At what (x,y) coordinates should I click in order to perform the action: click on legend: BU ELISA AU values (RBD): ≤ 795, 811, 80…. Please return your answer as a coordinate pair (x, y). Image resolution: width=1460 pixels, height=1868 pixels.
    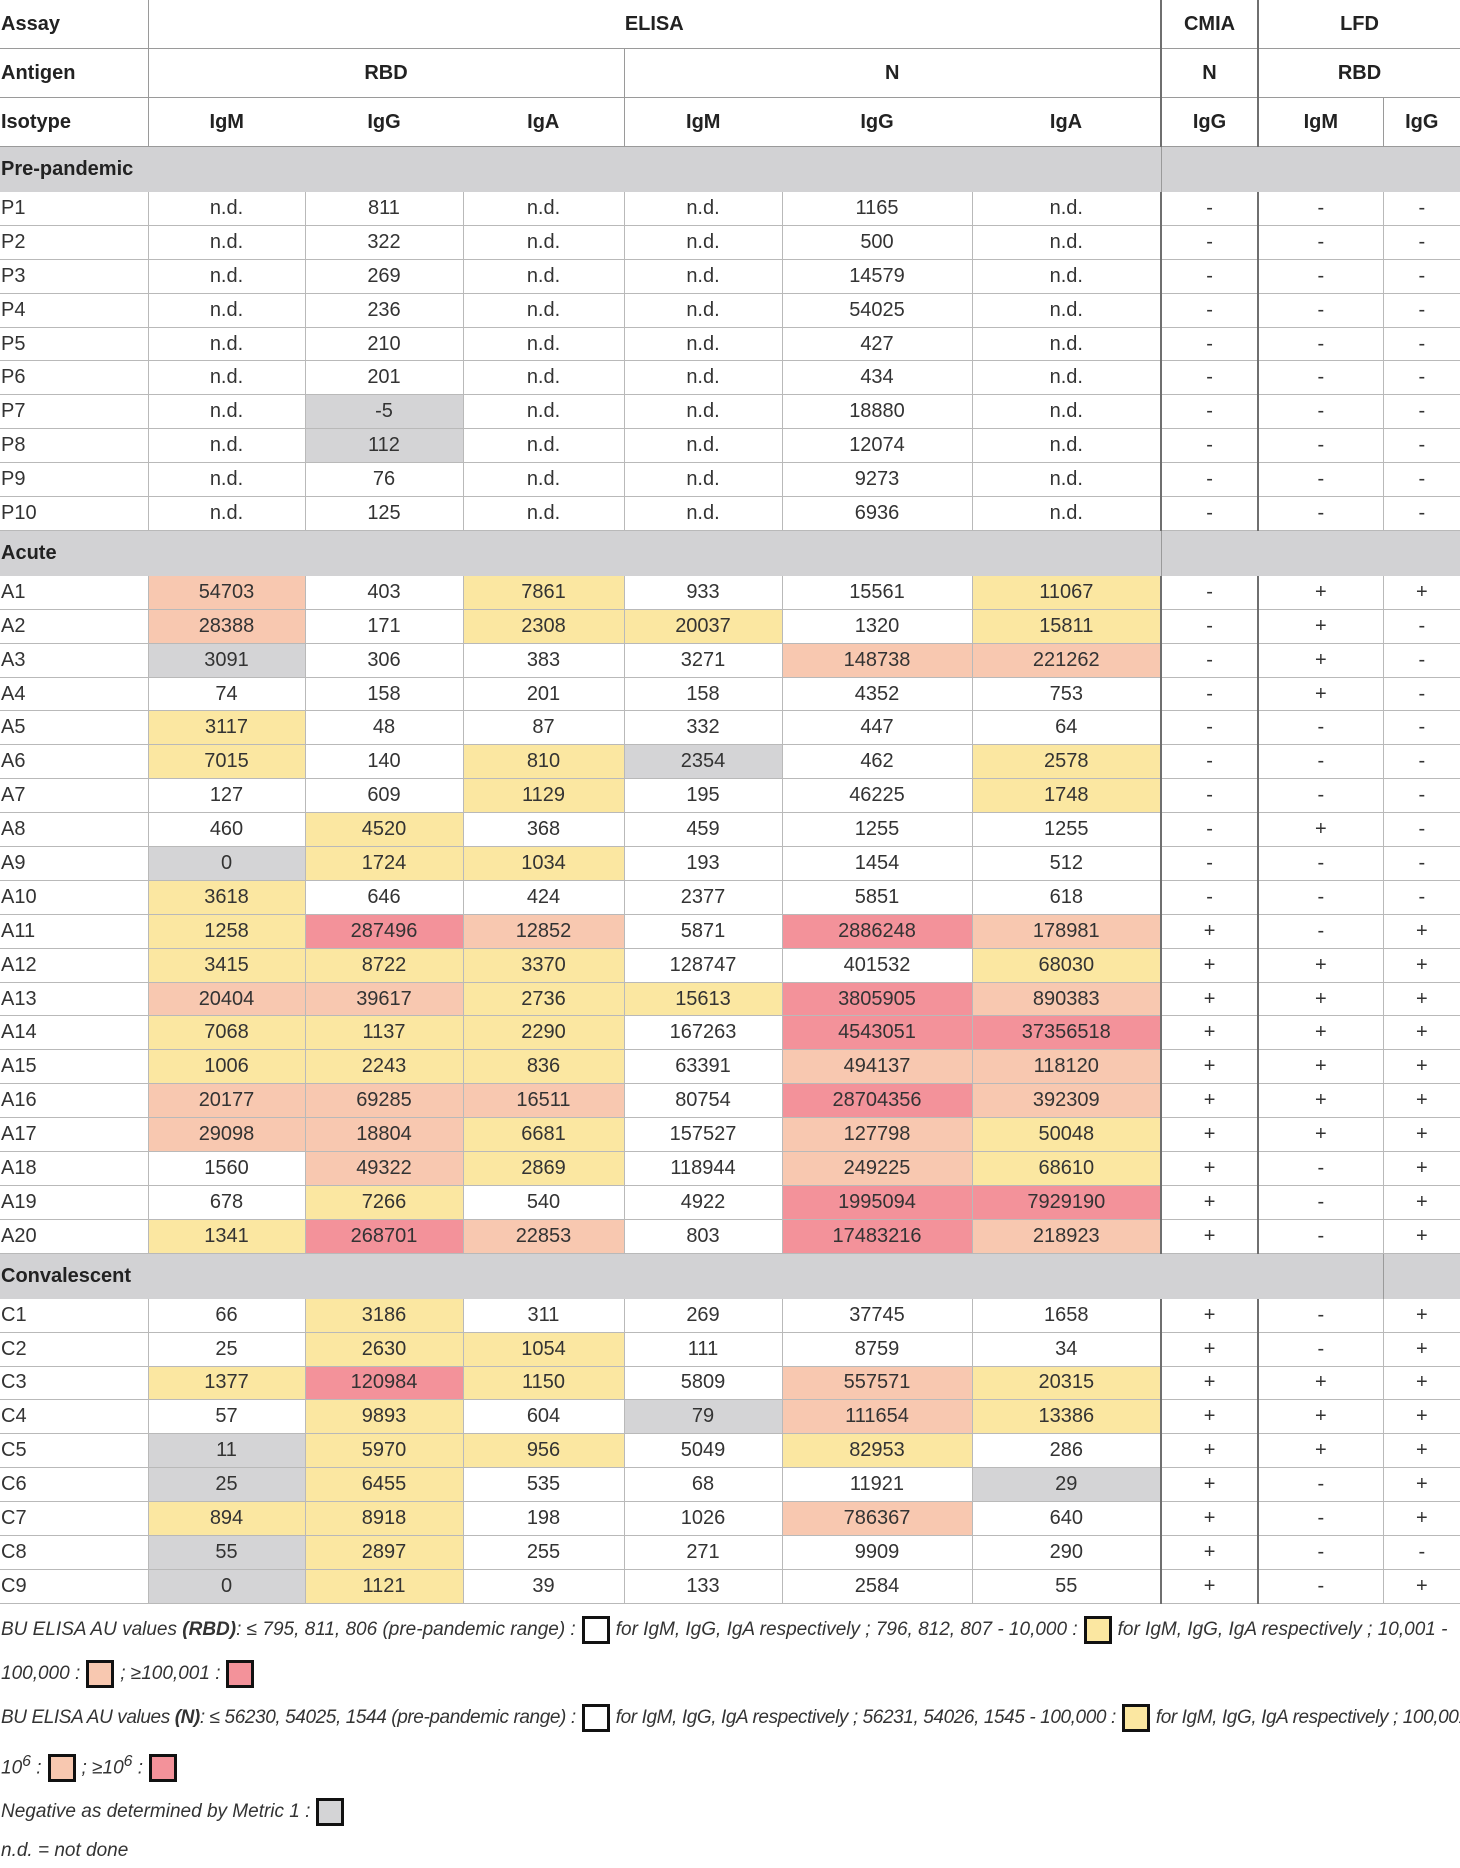
    Looking at the image, I should click on (730, 1738).